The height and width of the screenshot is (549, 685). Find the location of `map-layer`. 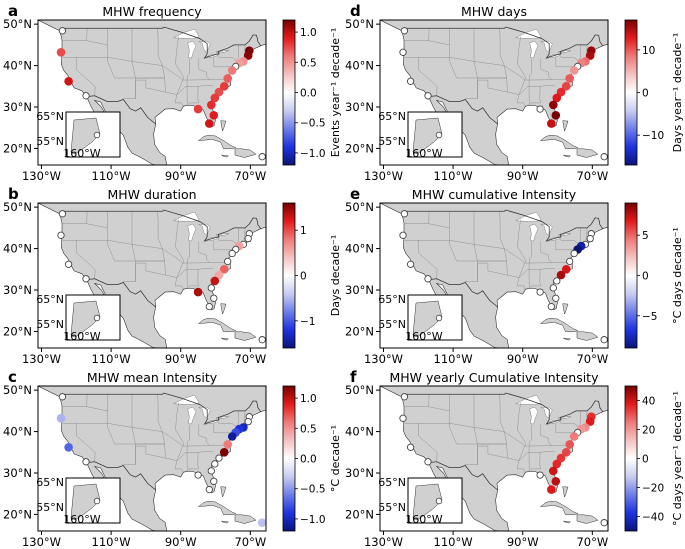

map-layer is located at coordinates (152, 275).